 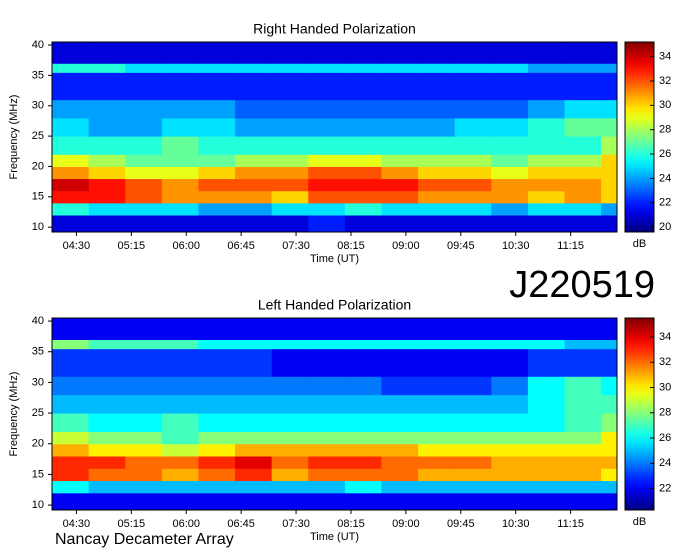 What do you see at coordinates (38, 321) in the screenshot?
I see `y-tick-label: 40` at bounding box center [38, 321].